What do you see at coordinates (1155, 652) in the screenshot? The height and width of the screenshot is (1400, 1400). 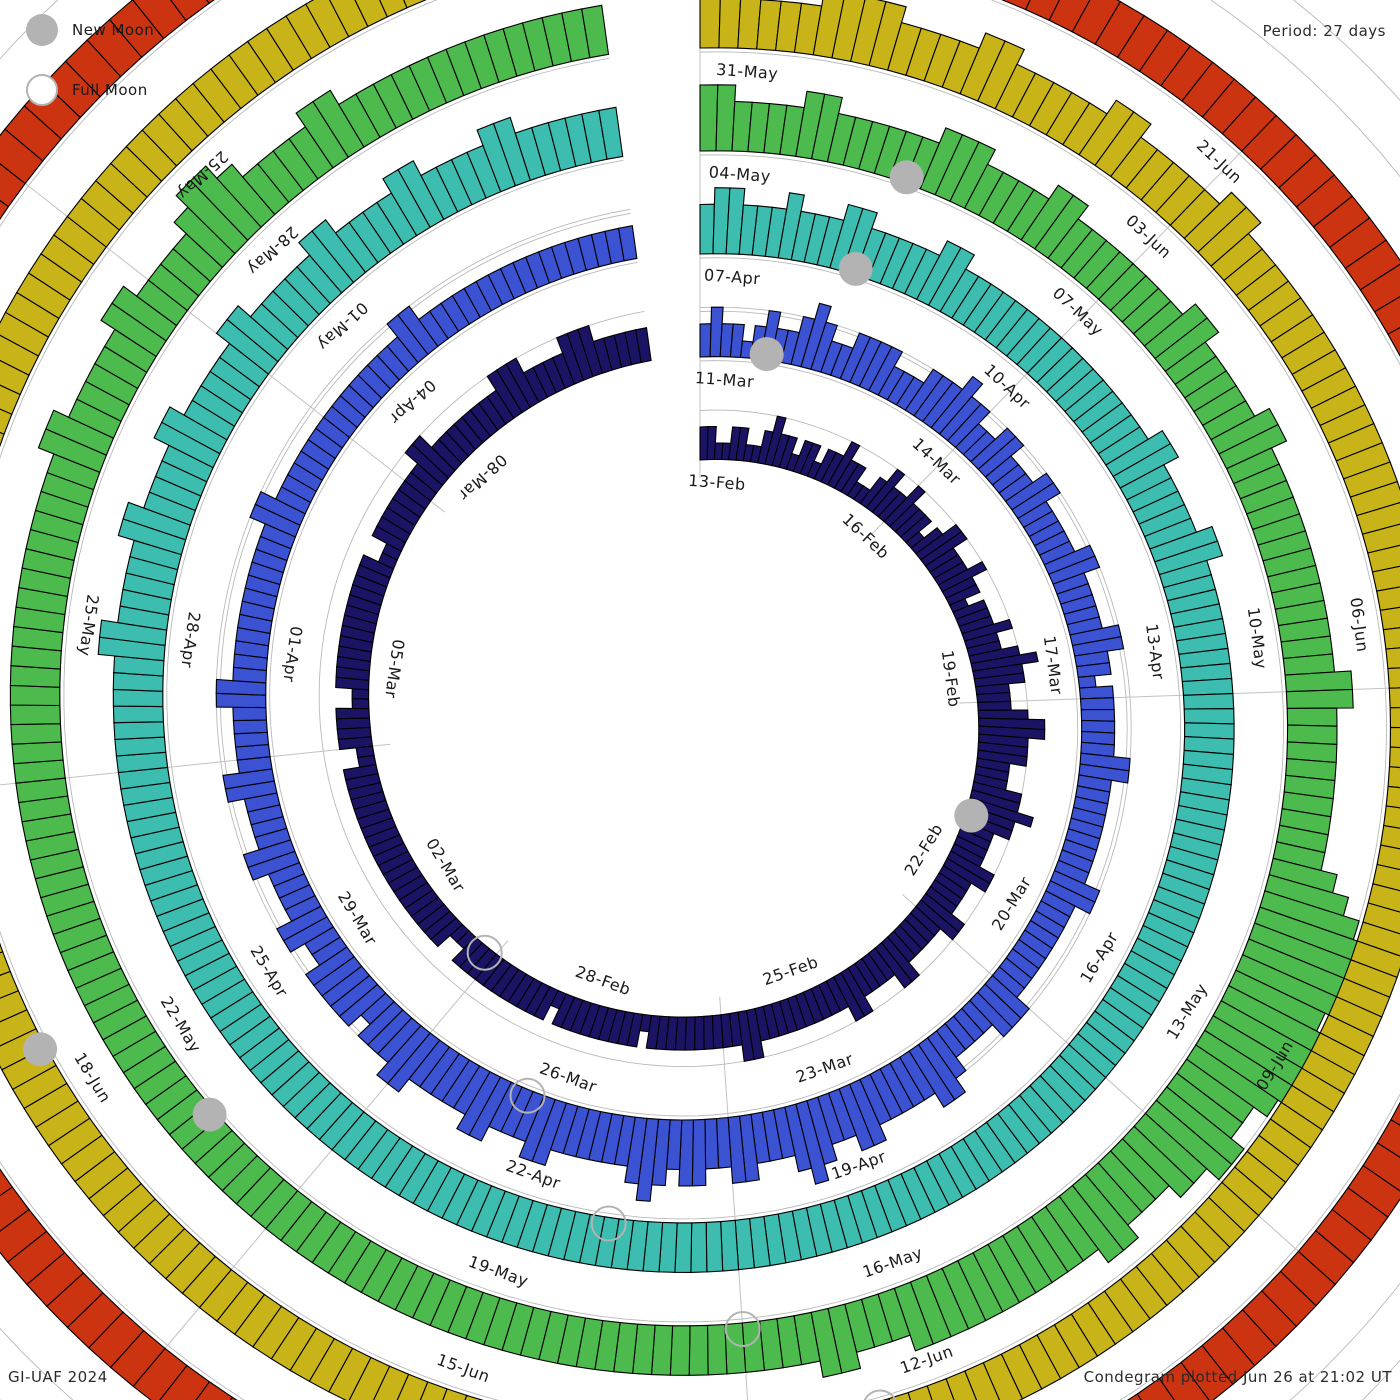 I see `date-label: 13-Apr` at bounding box center [1155, 652].